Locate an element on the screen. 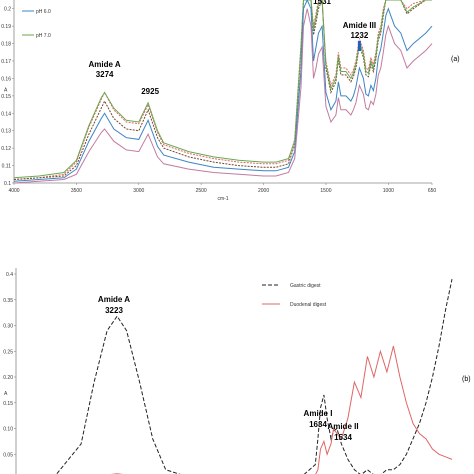 The image size is (474, 474). x-tick-label-a: 1500 is located at coordinates (325, 191).